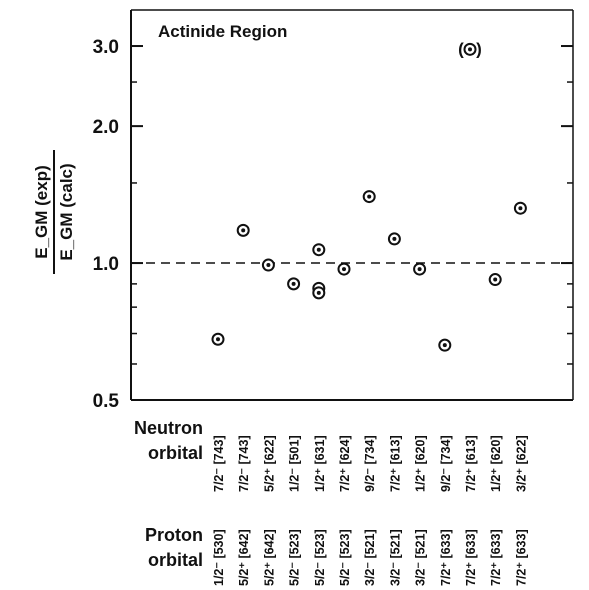 This screenshot has height=590, width=589. I want to click on y-tick-label: 2.0, so click(106, 127).